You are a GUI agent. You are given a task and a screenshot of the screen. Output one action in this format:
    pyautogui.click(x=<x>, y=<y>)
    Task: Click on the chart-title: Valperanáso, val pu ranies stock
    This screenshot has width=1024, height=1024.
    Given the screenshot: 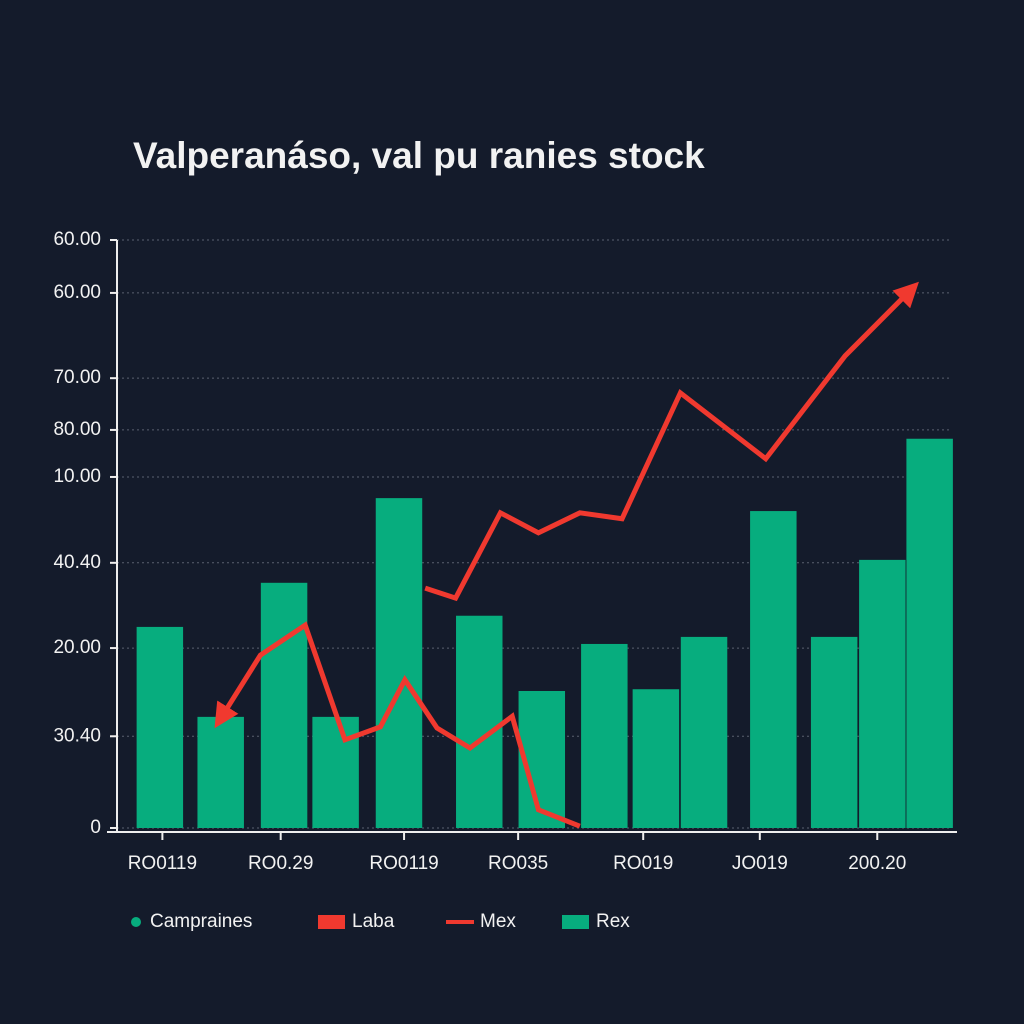 What is the action you would take?
    pyautogui.click(x=419, y=155)
    